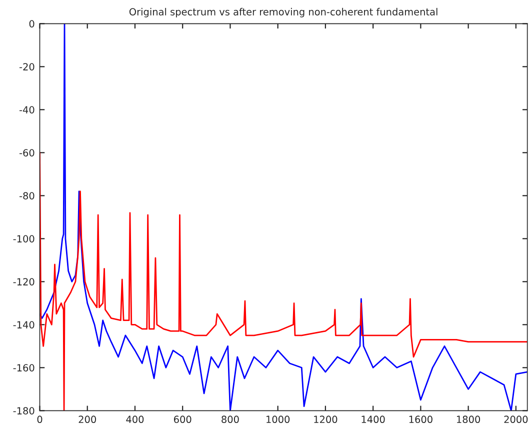 The width and height of the screenshot is (530, 430). What do you see at coordinates (26, 110) in the screenshot?
I see `y-tick-label: -40` at bounding box center [26, 110].